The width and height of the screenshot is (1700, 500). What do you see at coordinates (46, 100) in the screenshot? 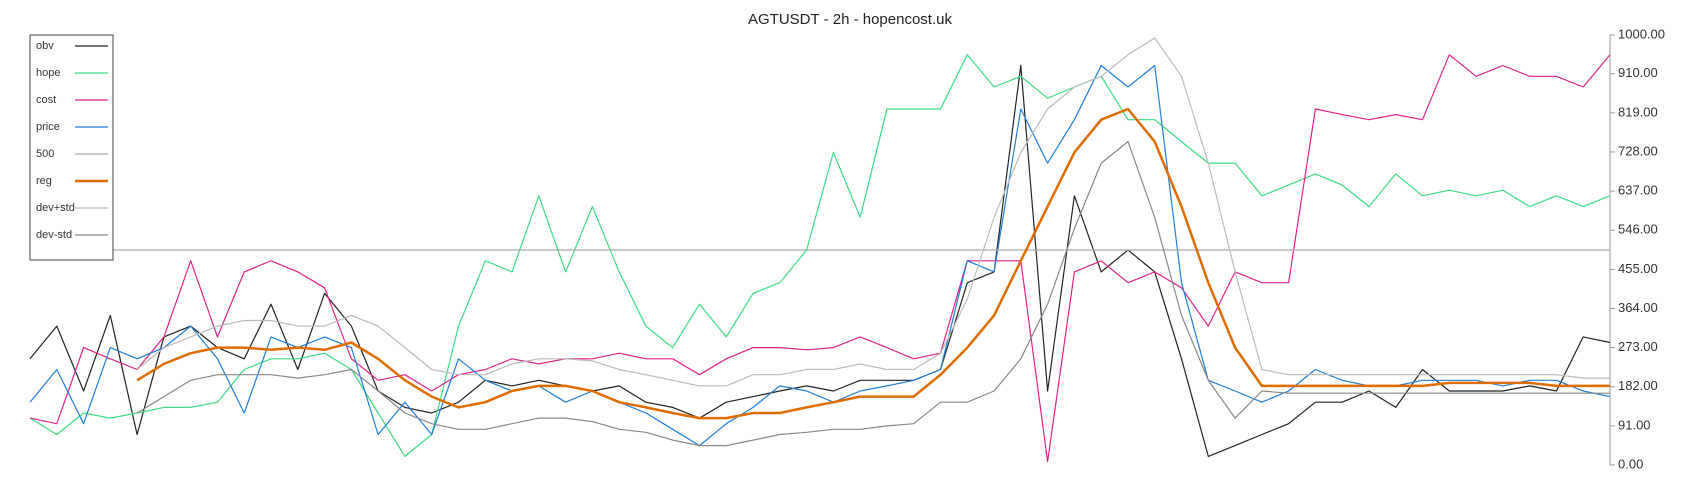
I see `legend-label: cost` at bounding box center [46, 100].